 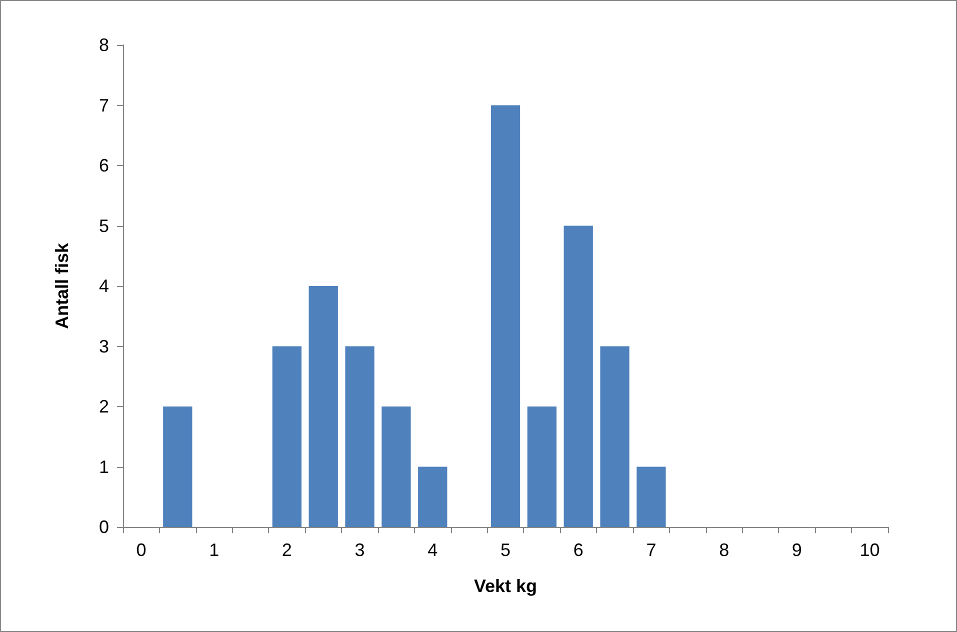 What do you see at coordinates (103, 286) in the screenshot?
I see `y-tick-label: 4` at bounding box center [103, 286].